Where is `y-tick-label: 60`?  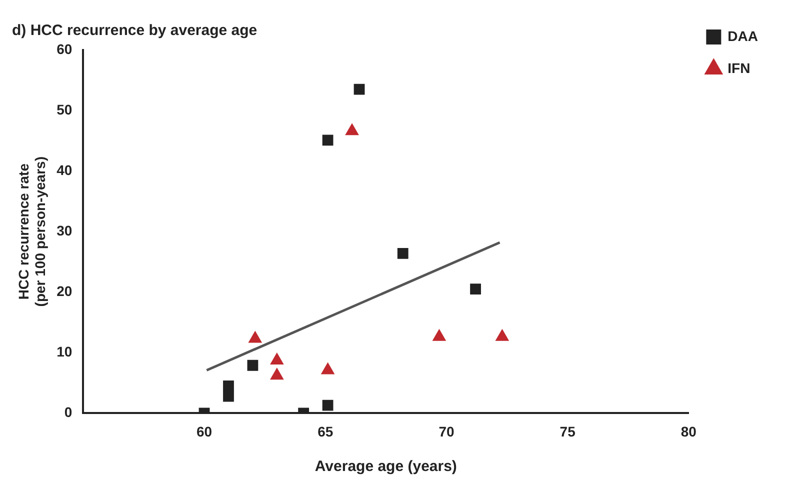 y-tick-label: 60 is located at coordinates (64, 48).